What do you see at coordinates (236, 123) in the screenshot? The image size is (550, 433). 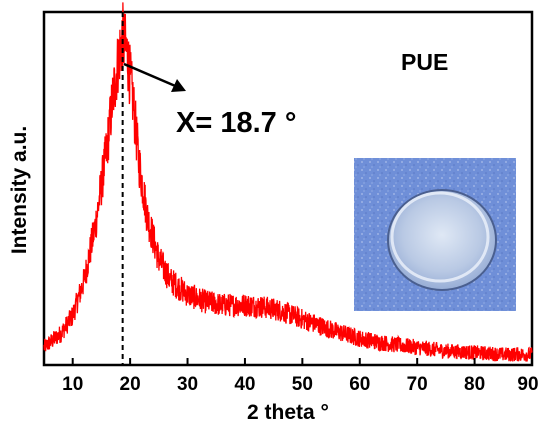 I see `peak-label: X= 18.7 °` at bounding box center [236, 123].